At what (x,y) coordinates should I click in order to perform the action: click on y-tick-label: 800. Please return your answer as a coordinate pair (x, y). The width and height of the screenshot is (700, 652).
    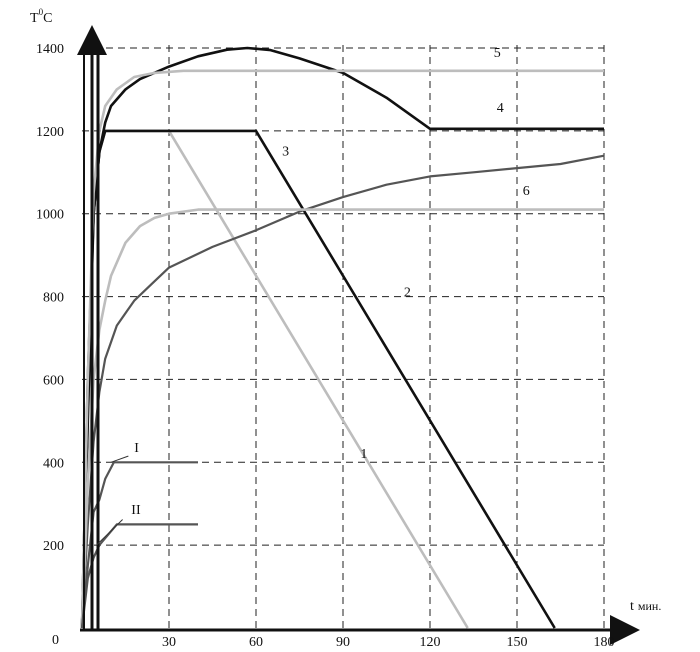
    Looking at the image, I should click on (53, 298).